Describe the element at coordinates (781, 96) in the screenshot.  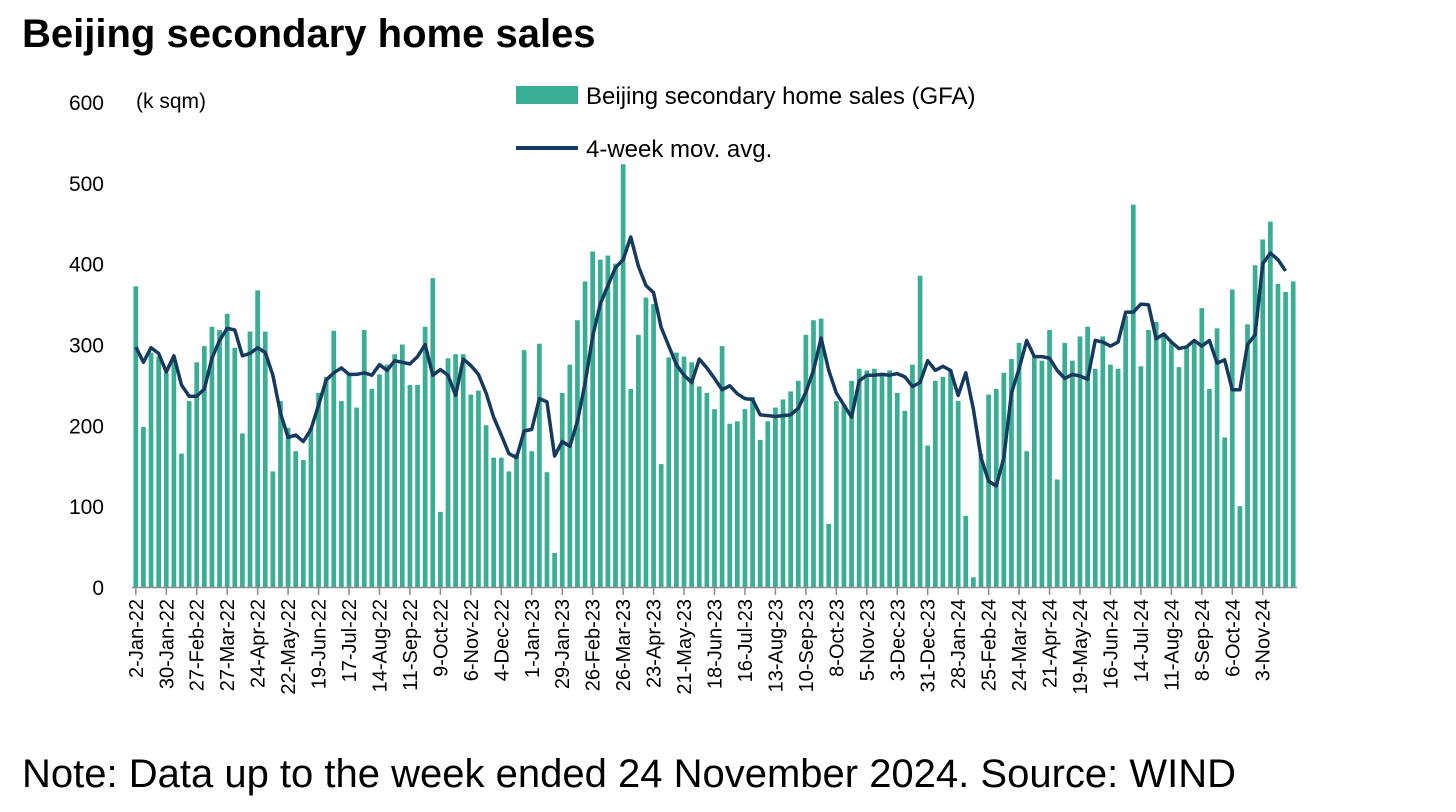
I see `legend-bar-label: Beijing secondary home sales (GFA)` at that location.